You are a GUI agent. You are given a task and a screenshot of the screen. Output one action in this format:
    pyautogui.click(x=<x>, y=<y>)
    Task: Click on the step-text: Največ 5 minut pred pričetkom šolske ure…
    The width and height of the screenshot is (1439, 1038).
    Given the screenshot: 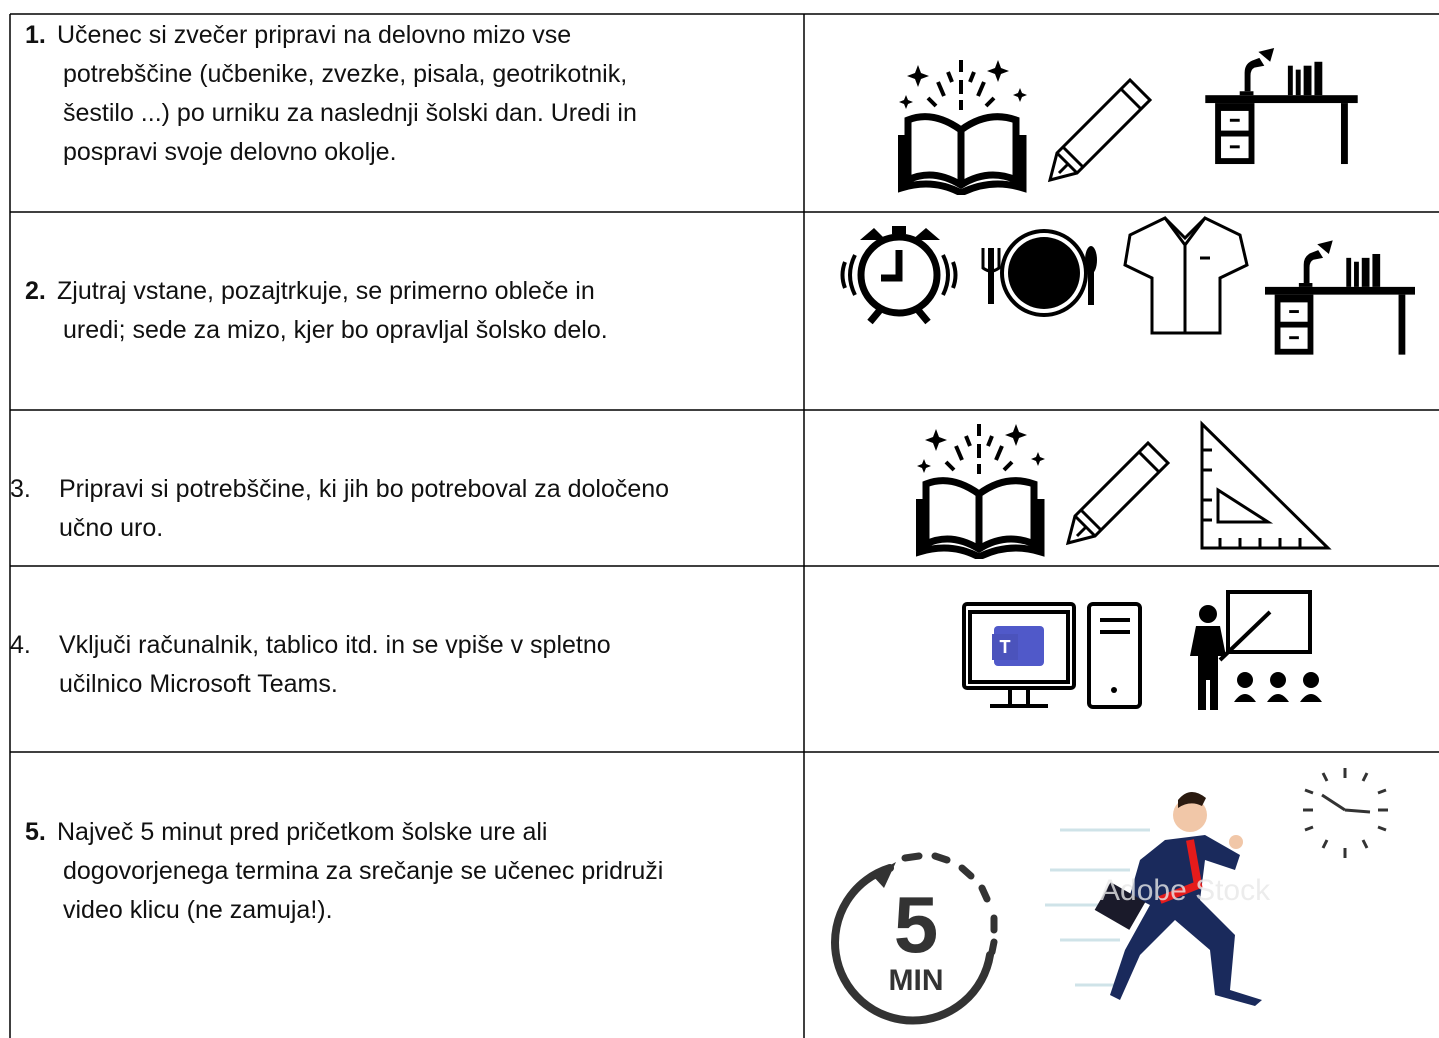 What is the action you would take?
    pyautogui.click(x=302, y=832)
    